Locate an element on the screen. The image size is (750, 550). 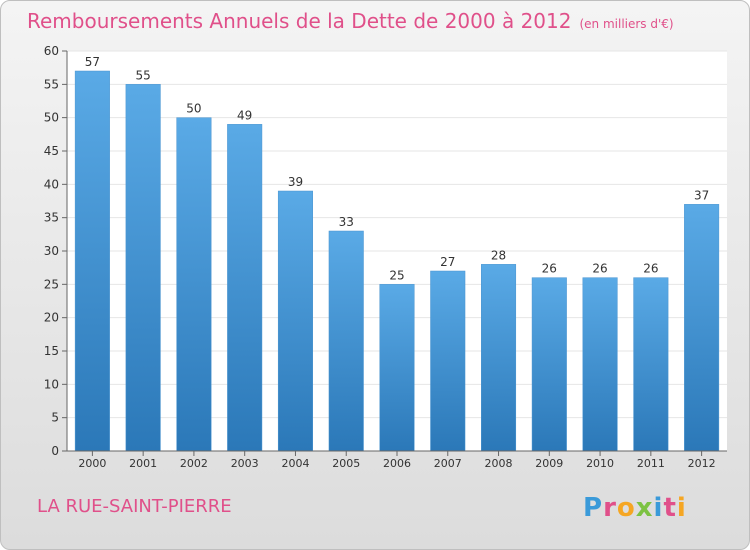
x-tick-label: 2002 is located at coordinates (194, 463).